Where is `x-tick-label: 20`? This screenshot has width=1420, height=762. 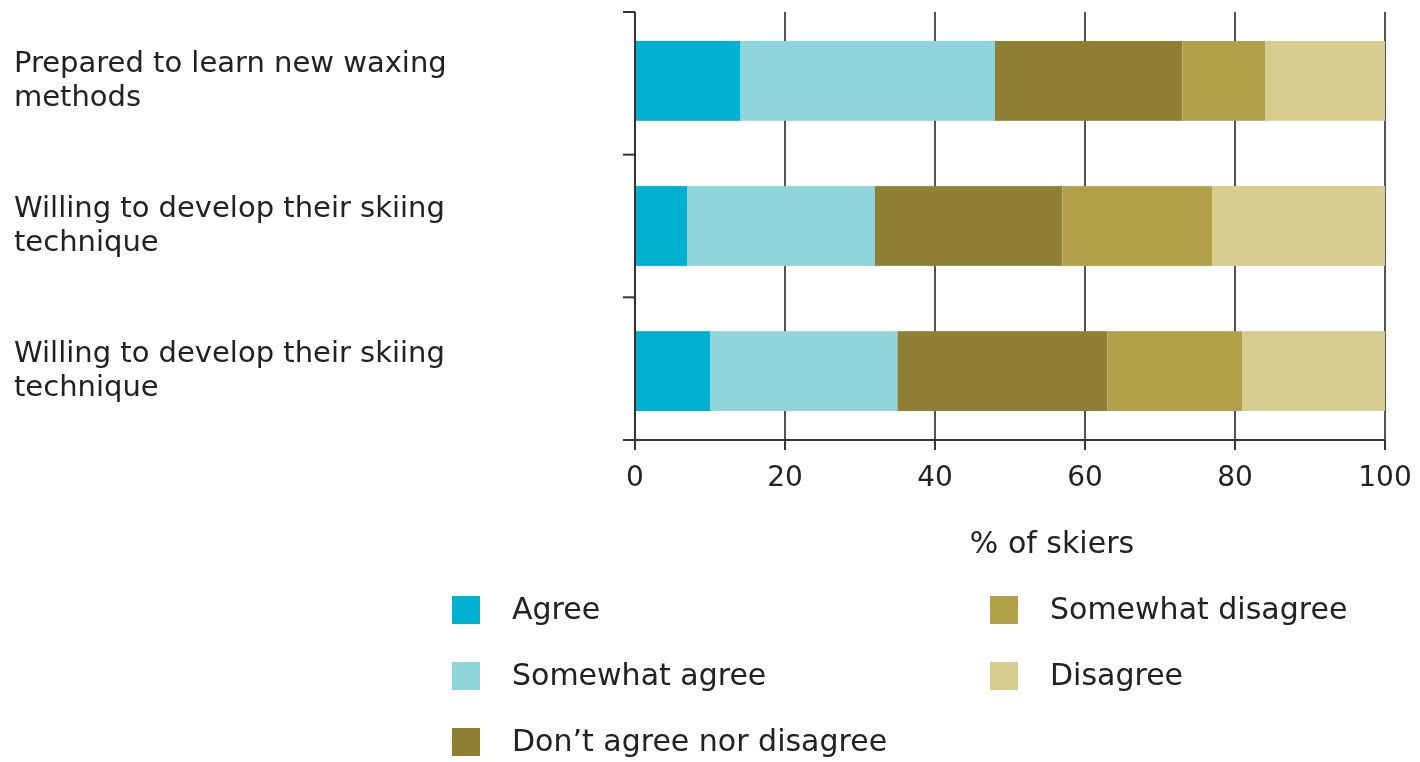 x-tick-label: 20 is located at coordinates (785, 476).